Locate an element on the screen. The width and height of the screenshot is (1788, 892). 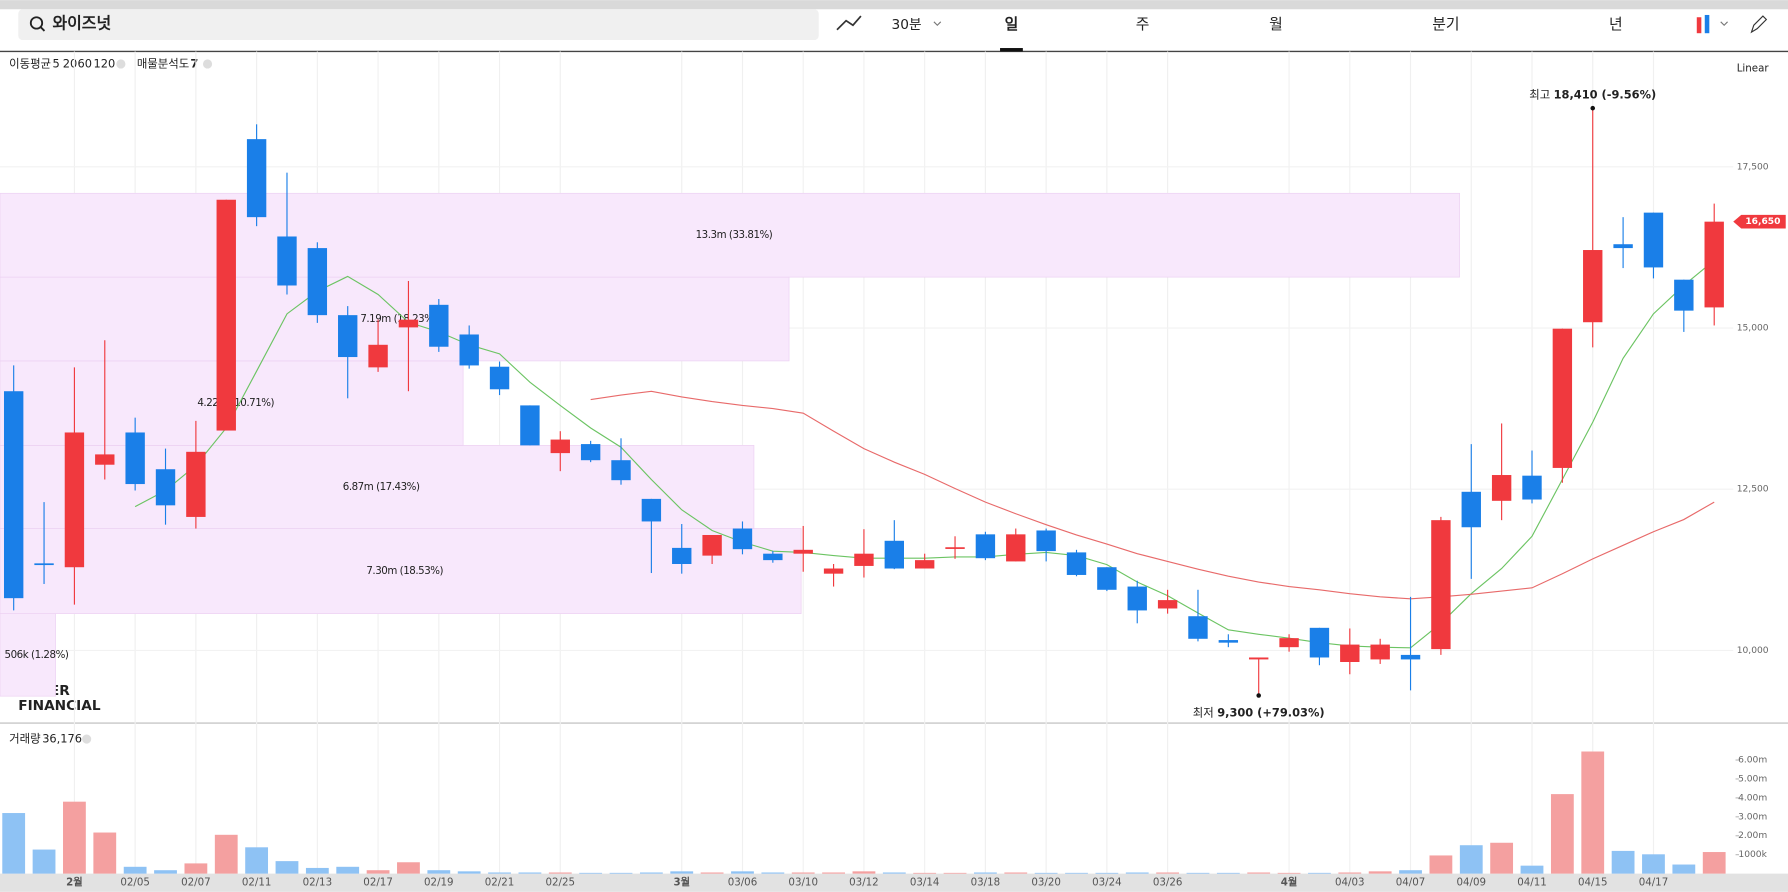
high-prefix: 최고 is located at coordinates (1539, 94).